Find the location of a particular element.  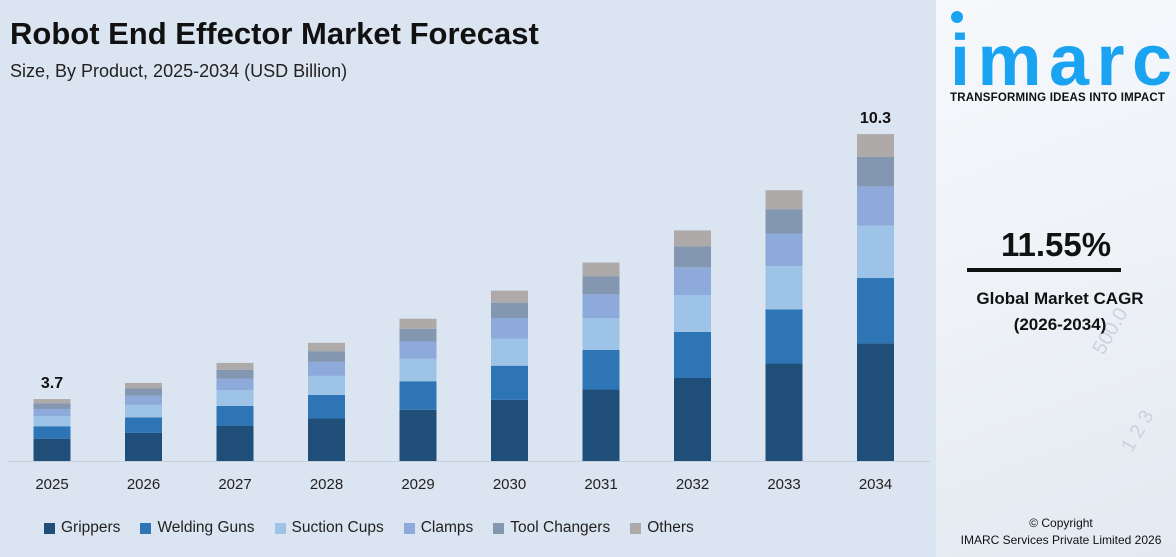

legend-item: Suction Cups is located at coordinates (329, 528).